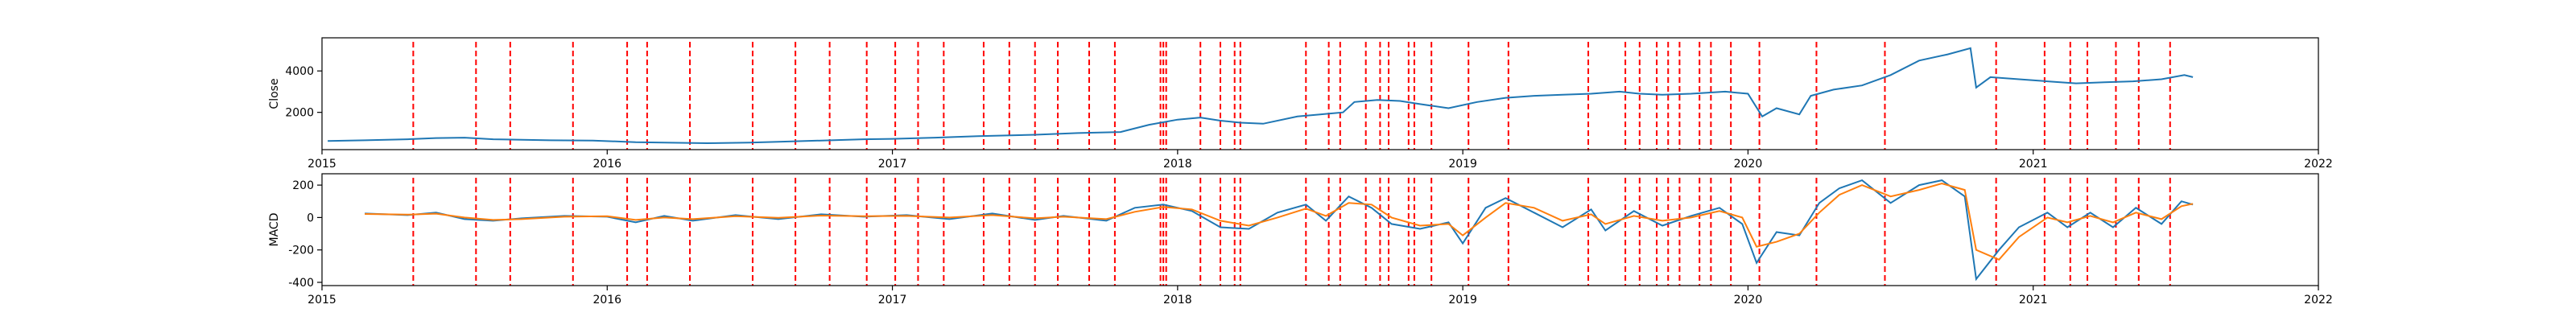 The width and height of the screenshot is (2576, 325). What do you see at coordinates (299, 113) in the screenshot?
I see `y-tick-label: 2000` at bounding box center [299, 113].